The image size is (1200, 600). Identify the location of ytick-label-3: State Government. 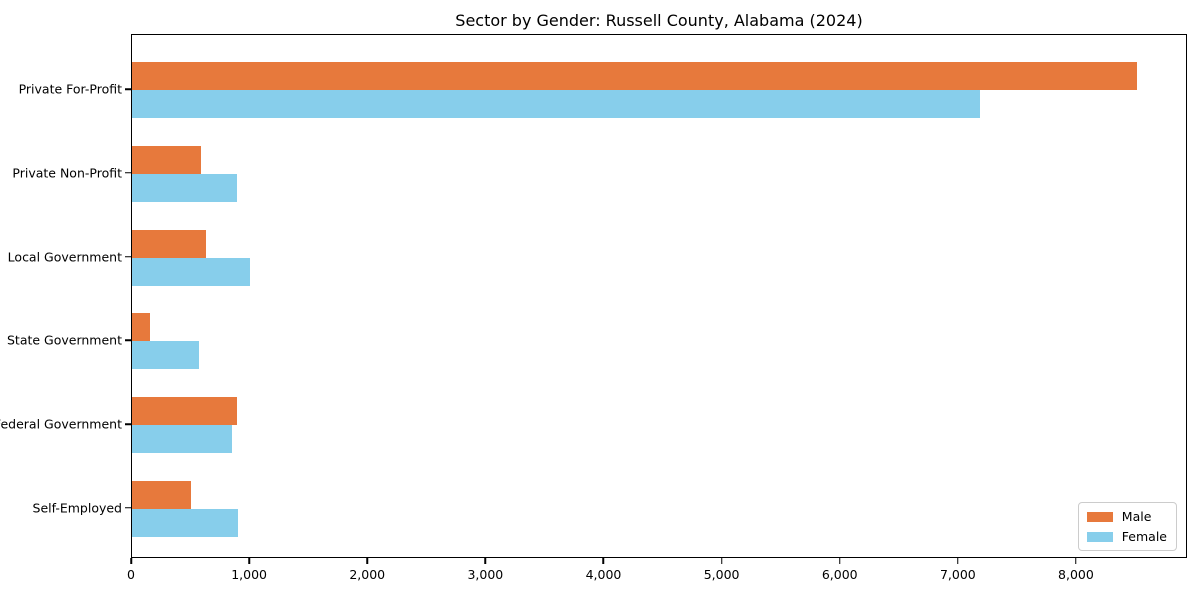
(64, 340).